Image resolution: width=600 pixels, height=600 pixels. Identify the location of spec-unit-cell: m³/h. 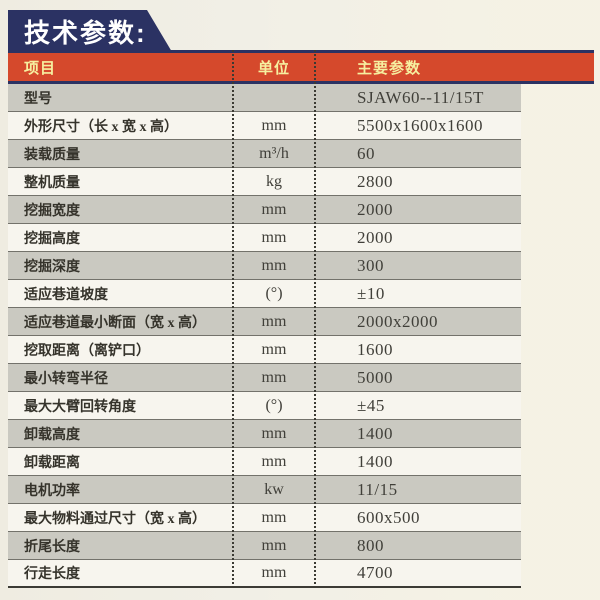
(274, 153).